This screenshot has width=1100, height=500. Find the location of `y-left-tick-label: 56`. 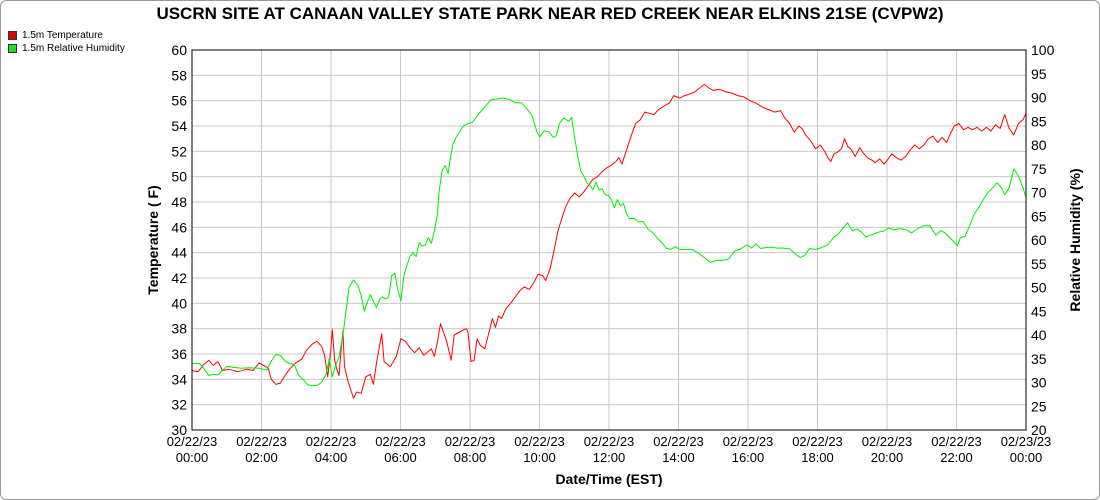

y-left-tick-label: 56 is located at coordinates (179, 101).